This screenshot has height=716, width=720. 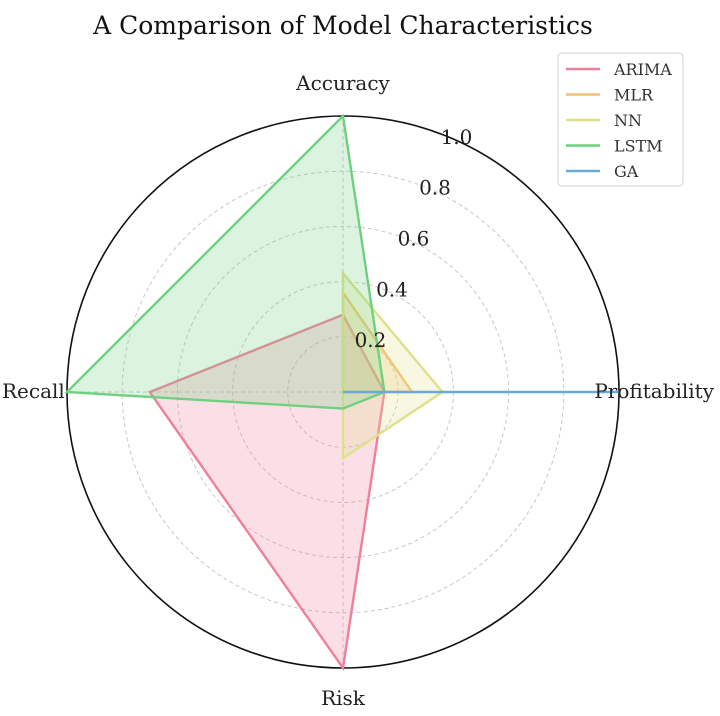 What do you see at coordinates (33, 391) in the screenshot?
I see `axis-label-recall: Recall` at bounding box center [33, 391].